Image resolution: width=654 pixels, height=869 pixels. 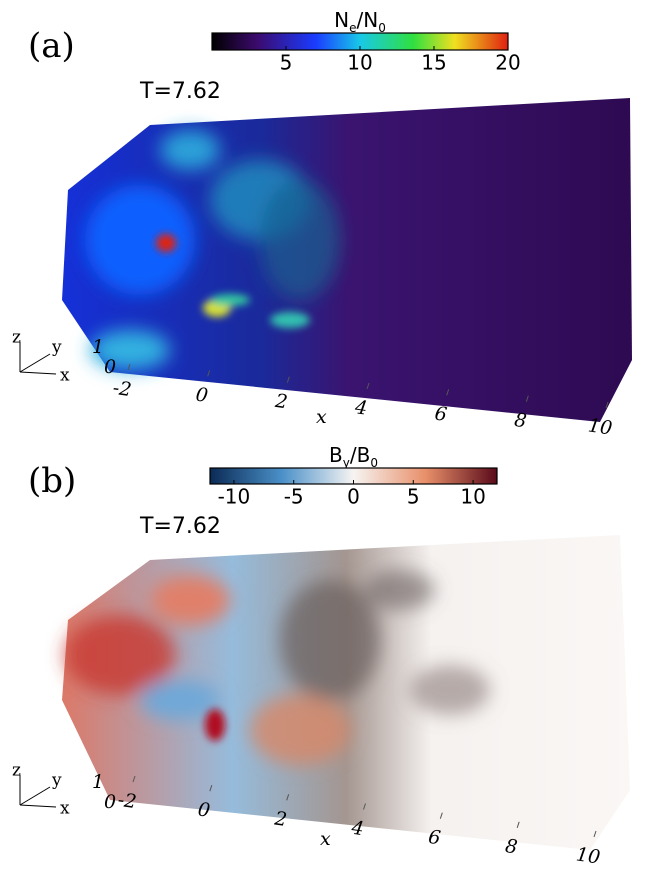 I want to click on title-part: B, so click(x=336, y=455).